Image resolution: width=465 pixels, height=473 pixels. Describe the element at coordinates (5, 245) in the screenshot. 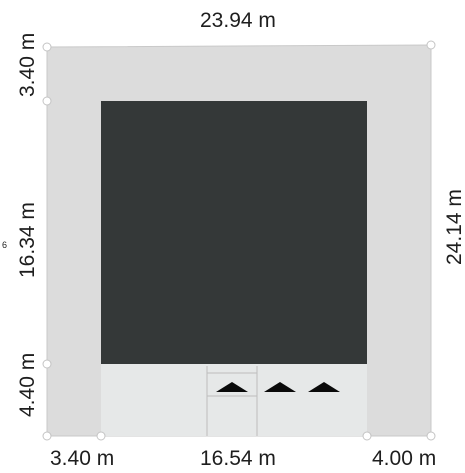

I see `dimension-marker-fragment: 6` at that location.